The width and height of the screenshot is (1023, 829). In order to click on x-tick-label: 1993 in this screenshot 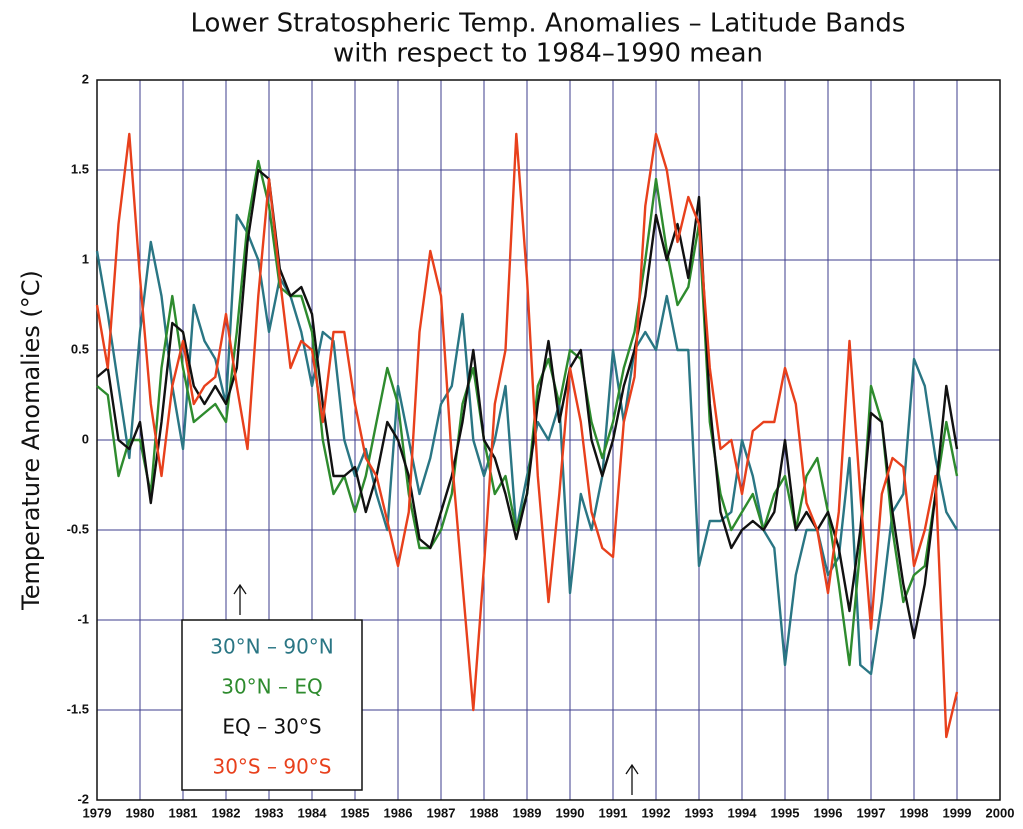, I will do `click(699, 812)`.